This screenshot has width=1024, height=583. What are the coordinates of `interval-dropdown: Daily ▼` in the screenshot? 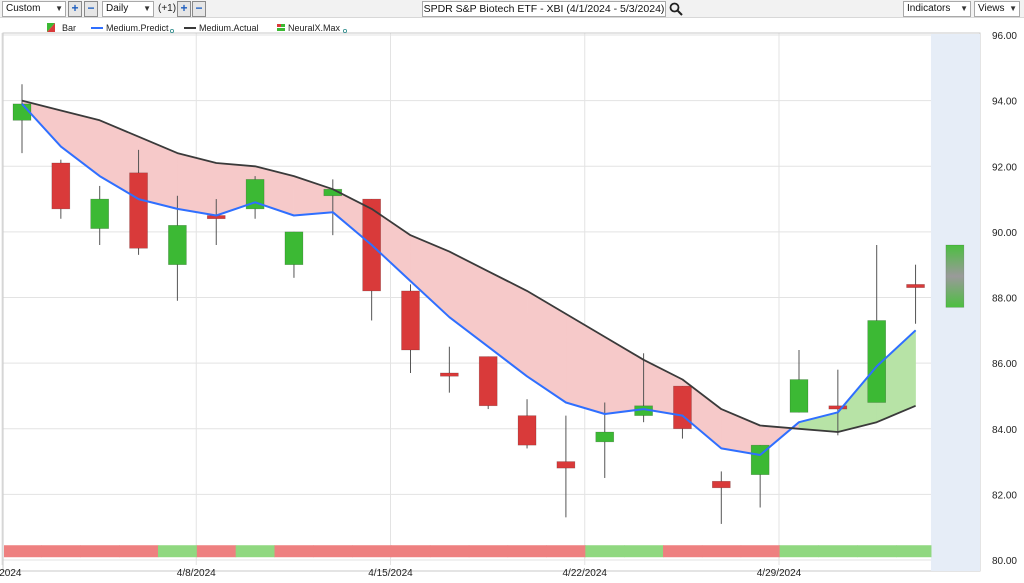 It's located at (128, 9).